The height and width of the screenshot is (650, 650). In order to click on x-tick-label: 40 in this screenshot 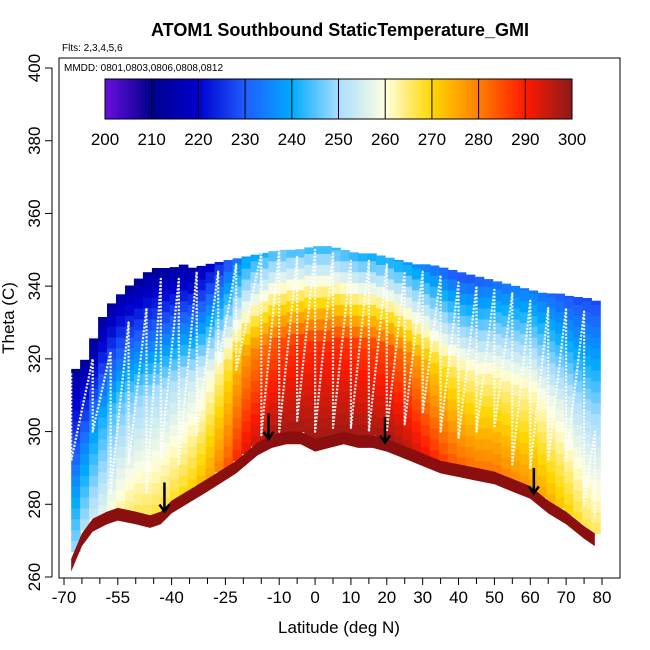, I will do `click(458, 597)`.